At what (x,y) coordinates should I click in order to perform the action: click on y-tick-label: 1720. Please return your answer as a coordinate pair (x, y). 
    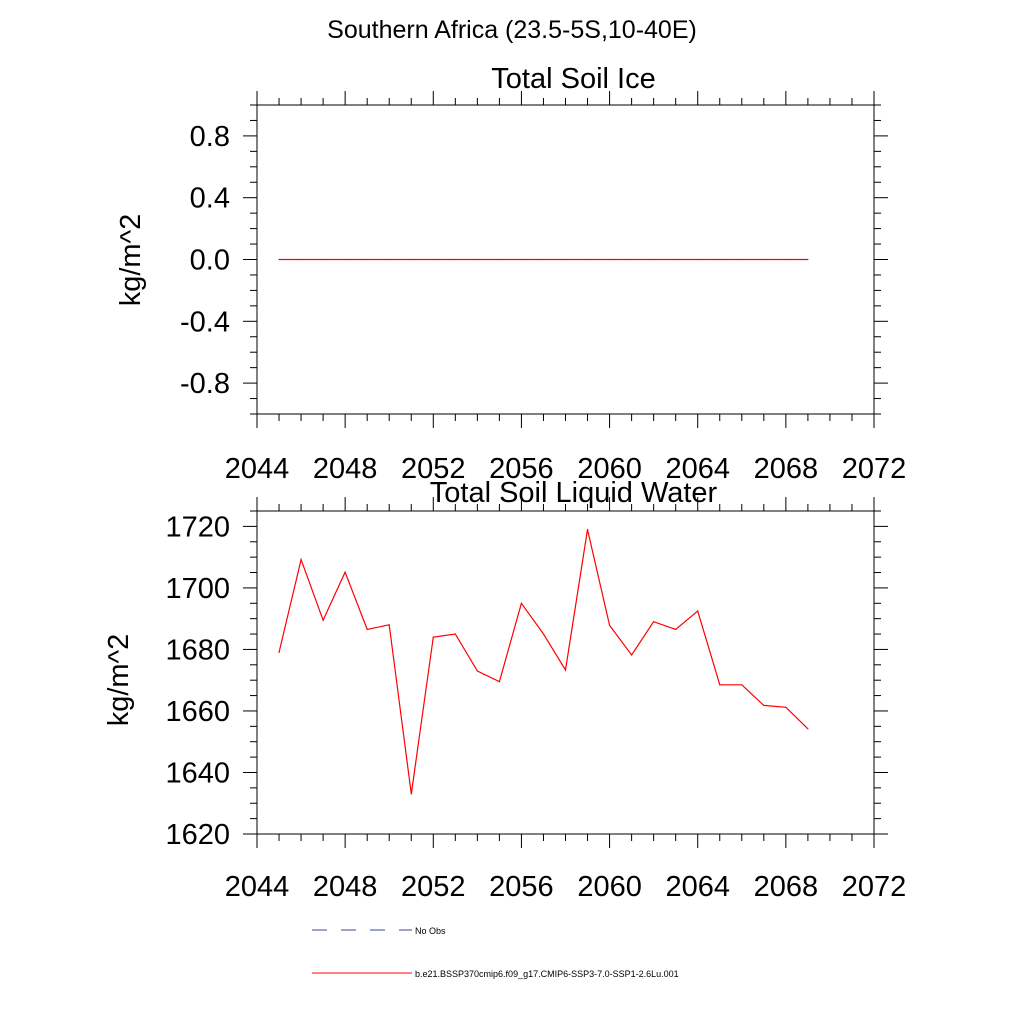
    Looking at the image, I should click on (197, 527).